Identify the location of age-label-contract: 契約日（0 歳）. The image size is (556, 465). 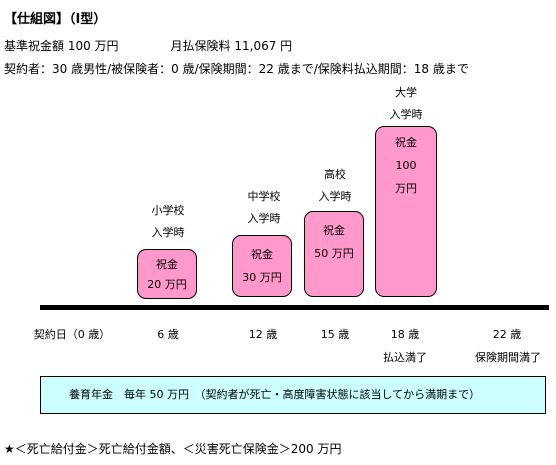
(72, 334).